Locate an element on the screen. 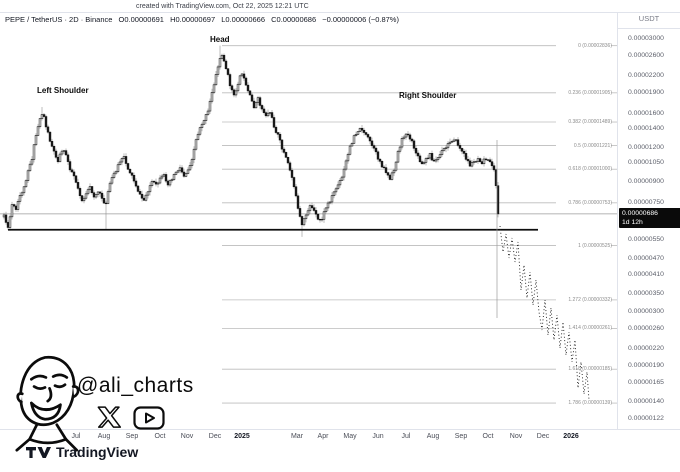  tradingview-footer: TradingView is located at coordinates (81, 452).